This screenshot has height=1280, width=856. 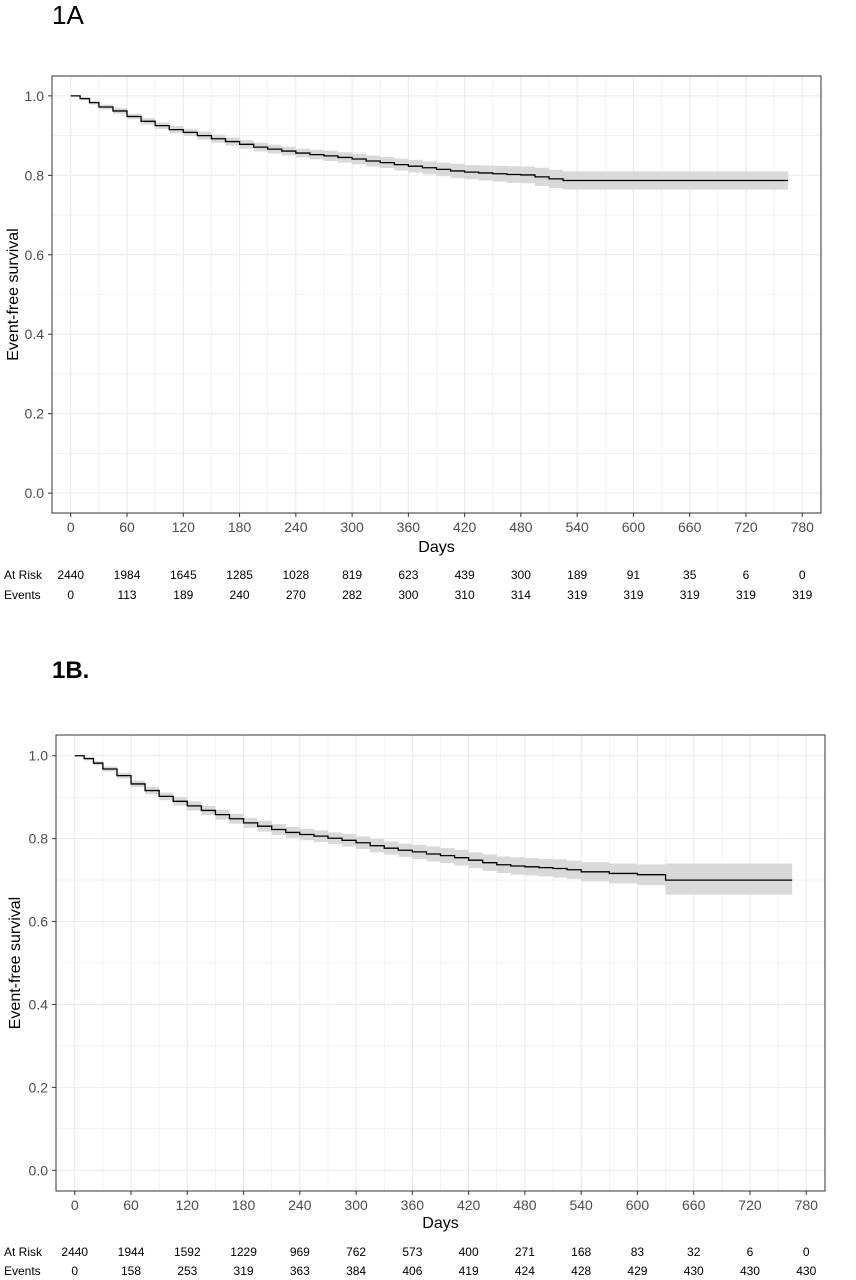 What do you see at coordinates (803, 527) in the screenshot?
I see `x-tick-label: 780` at bounding box center [803, 527].